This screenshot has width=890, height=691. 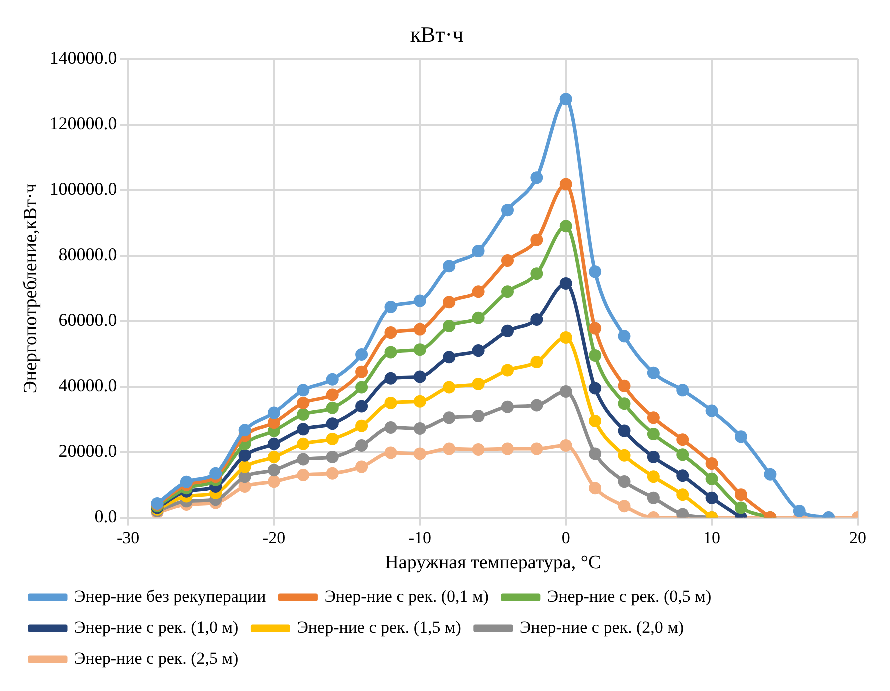 What do you see at coordinates (493, 563) in the screenshot?
I see `x-axis-title: Наружная температура, °C` at bounding box center [493, 563].